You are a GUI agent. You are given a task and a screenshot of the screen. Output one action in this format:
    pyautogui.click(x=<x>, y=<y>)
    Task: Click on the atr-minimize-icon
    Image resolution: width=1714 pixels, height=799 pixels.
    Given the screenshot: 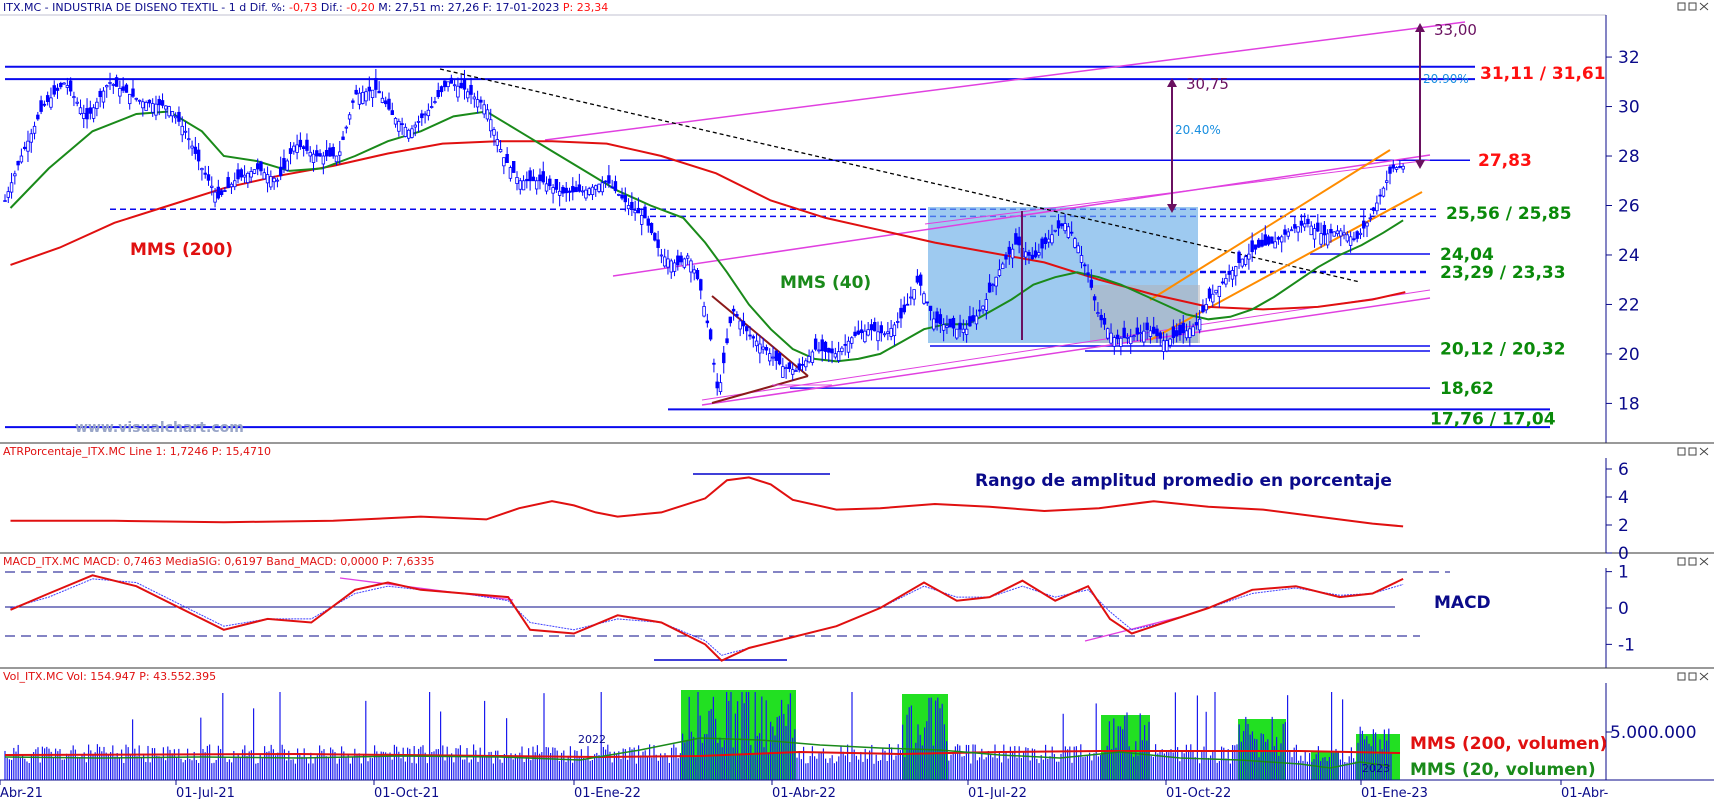 What is the action you would take?
    pyautogui.click(x=1681, y=451)
    